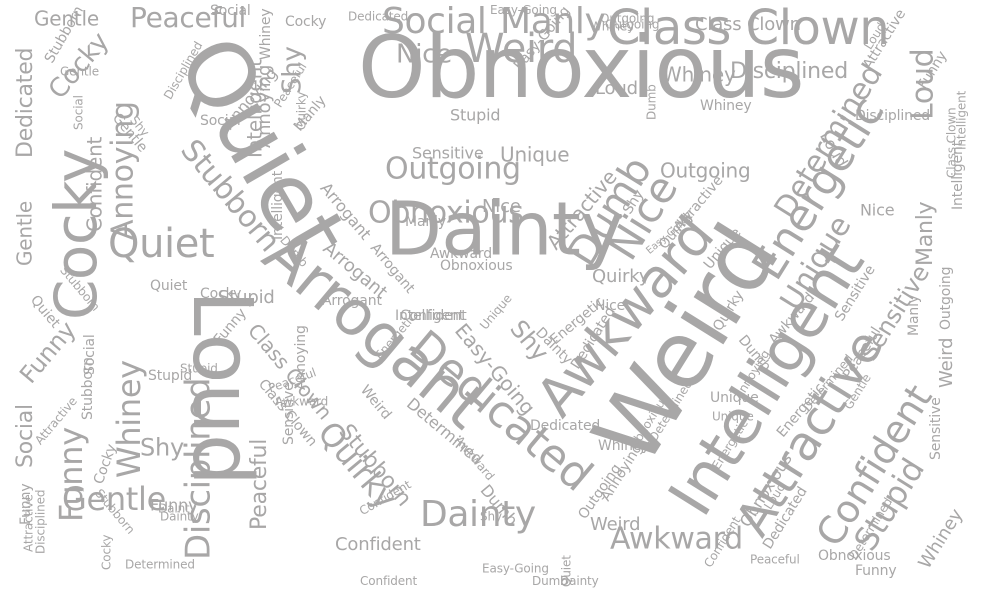 Image resolution: width=1000 pixels, height=591 pixels. Describe the element at coordinates (301, 357) in the screenshot. I see `word-annoying: Annoying` at that location.